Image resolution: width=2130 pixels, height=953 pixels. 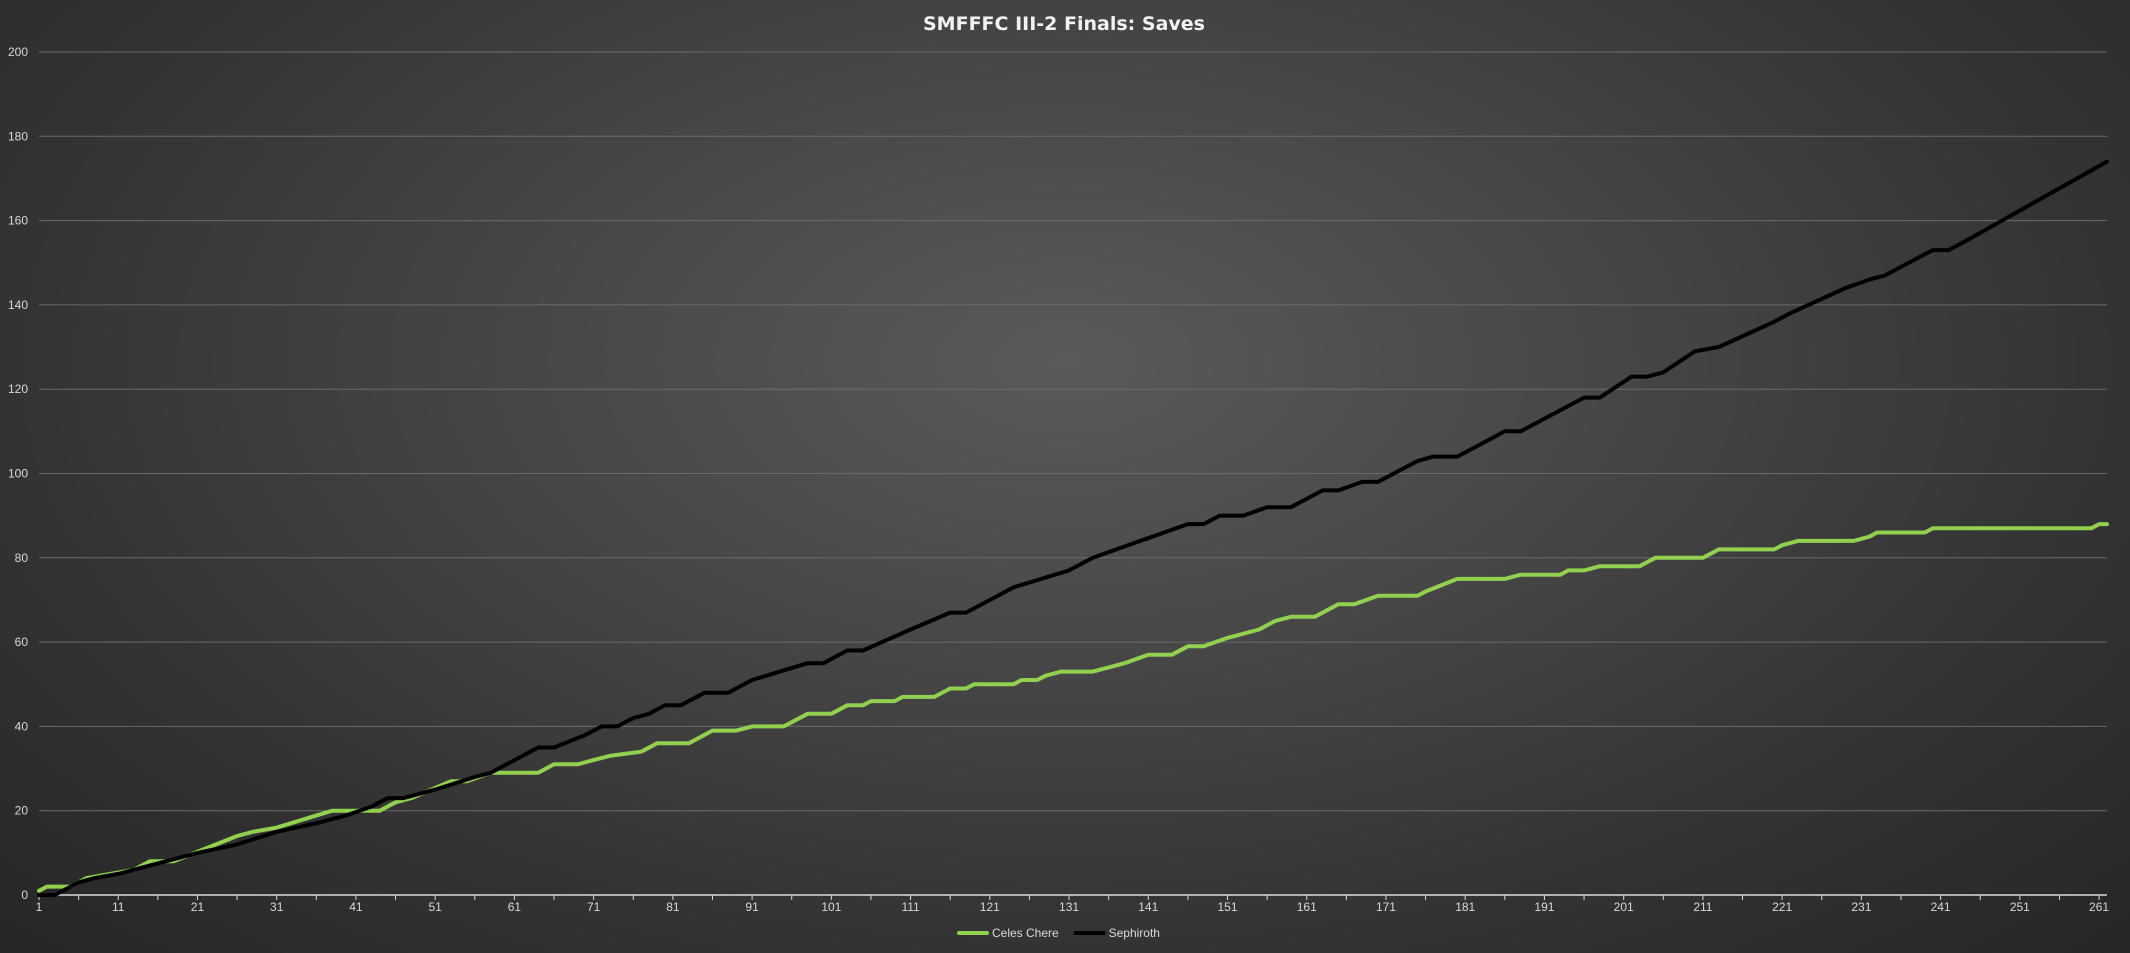 What do you see at coordinates (2099, 907) in the screenshot?
I see `x-tick-label: 261` at bounding box center [2099, 907].